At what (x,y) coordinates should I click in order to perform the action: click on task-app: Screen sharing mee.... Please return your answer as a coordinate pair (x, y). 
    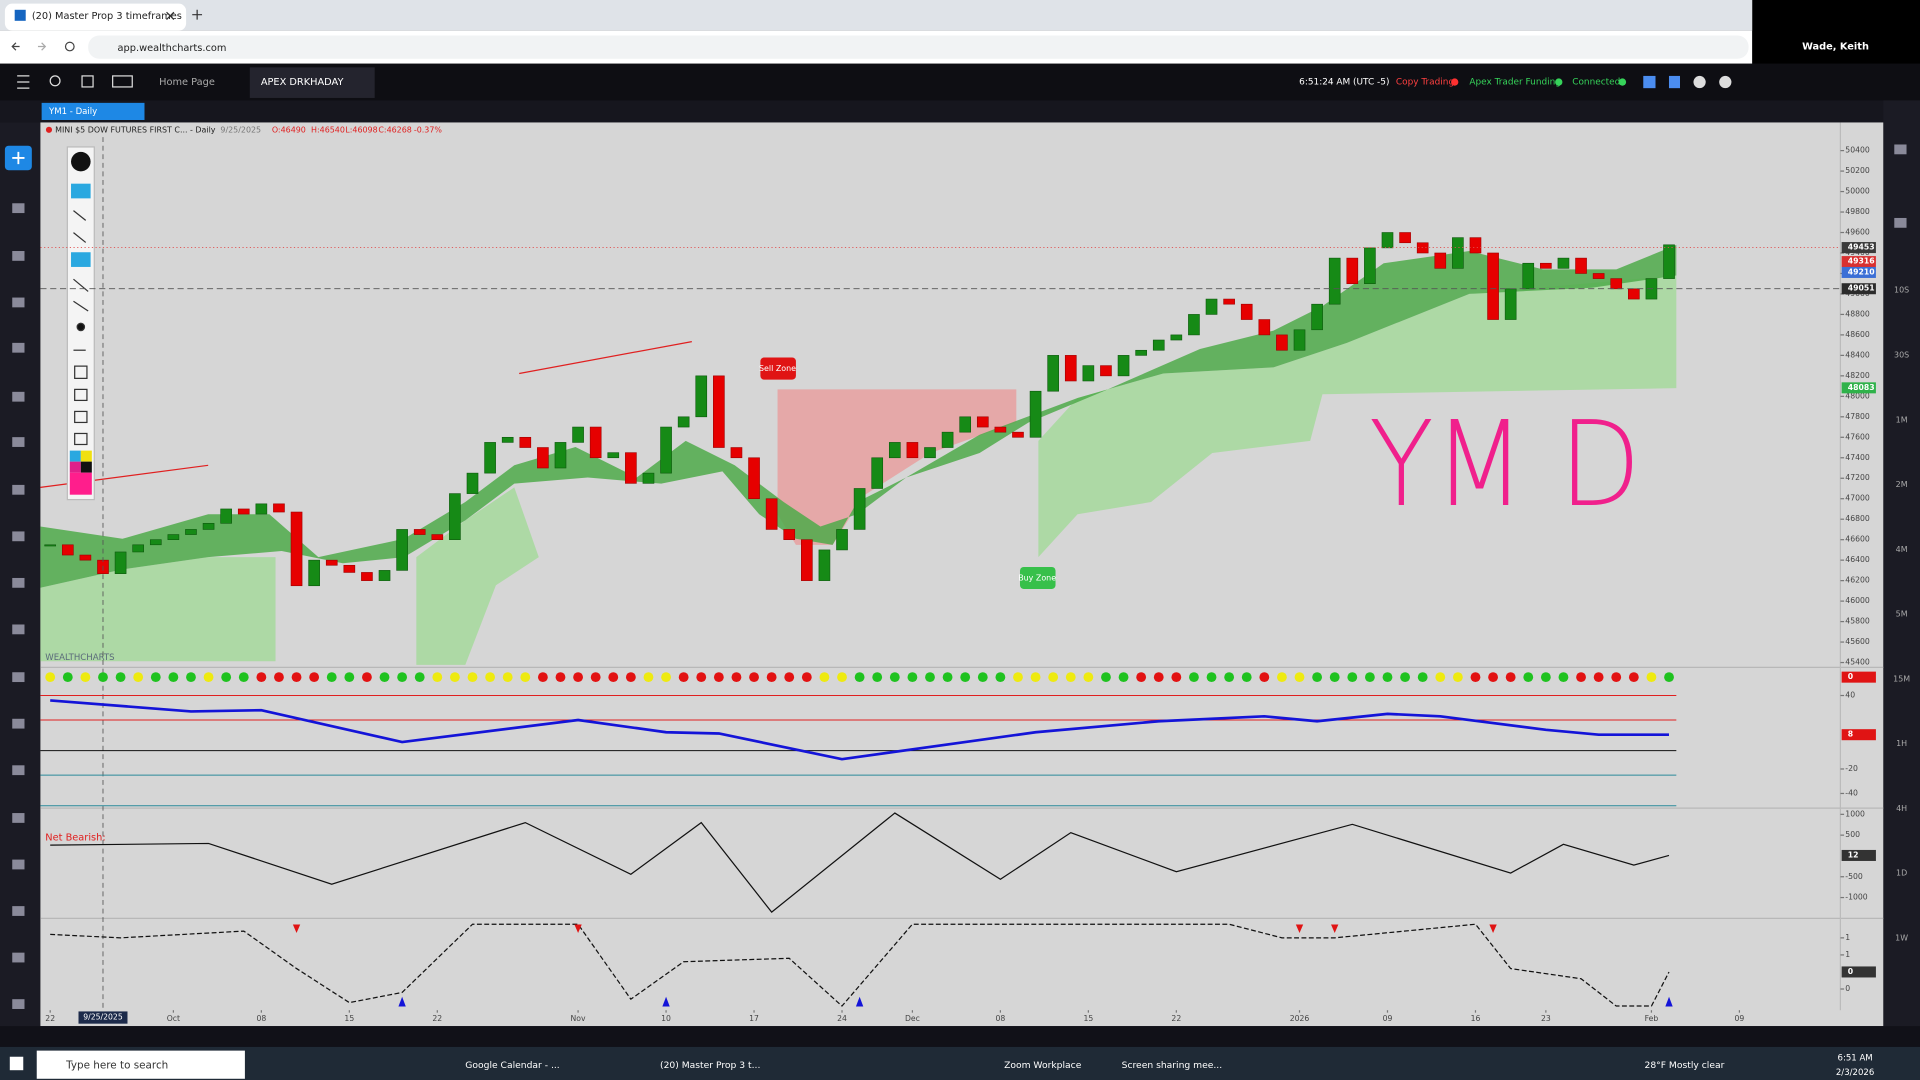
    Looking at the image, I should click on (1172, 1065).